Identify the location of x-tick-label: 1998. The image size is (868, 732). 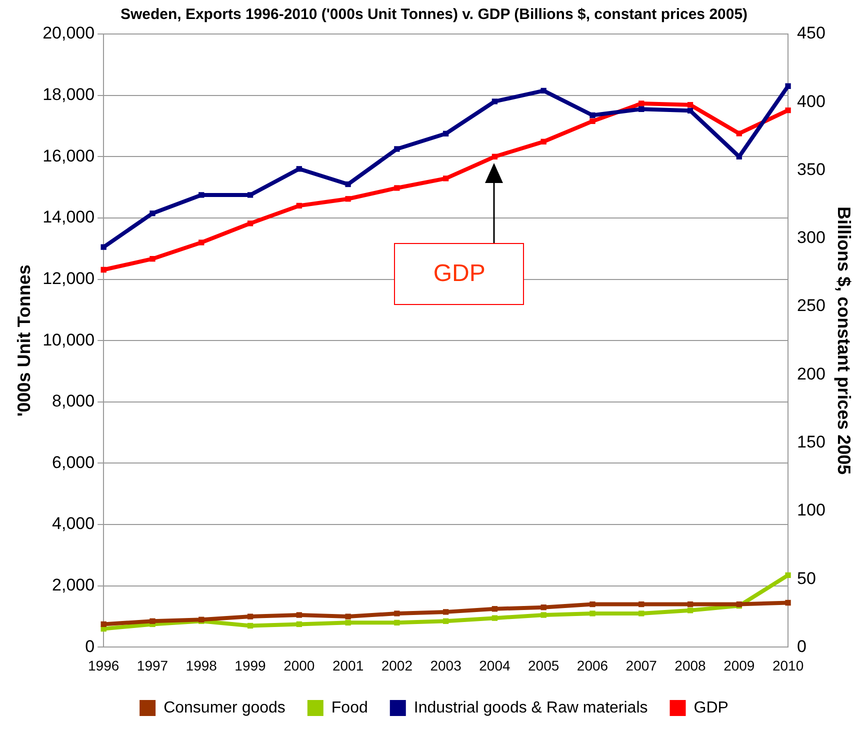
(202, 665).